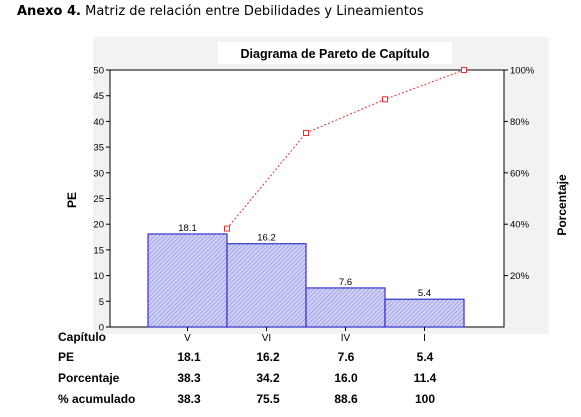  I want to click on y-tick-label: 25, so click(98, 199).